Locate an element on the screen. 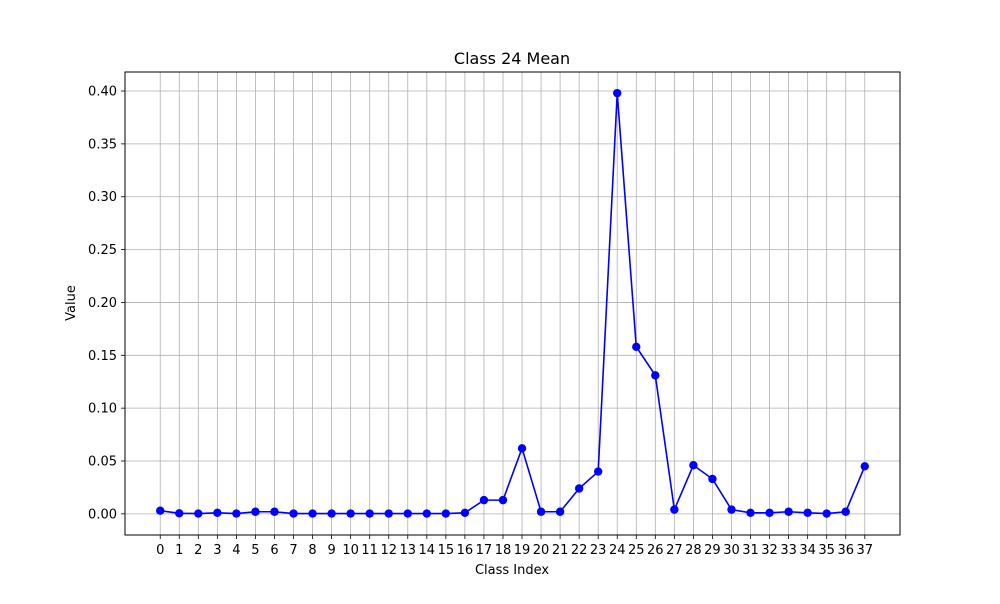  chart-title: Class 24 Mean is located at coordinates (512, 58).